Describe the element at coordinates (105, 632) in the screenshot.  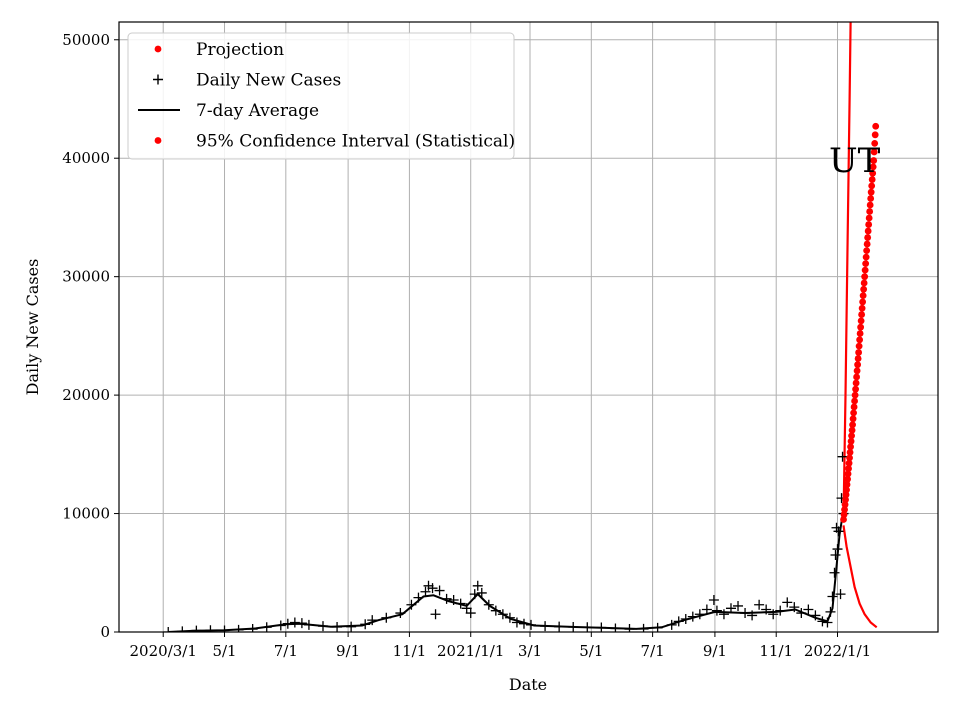
I see `y-tick-label: 0` at that location.